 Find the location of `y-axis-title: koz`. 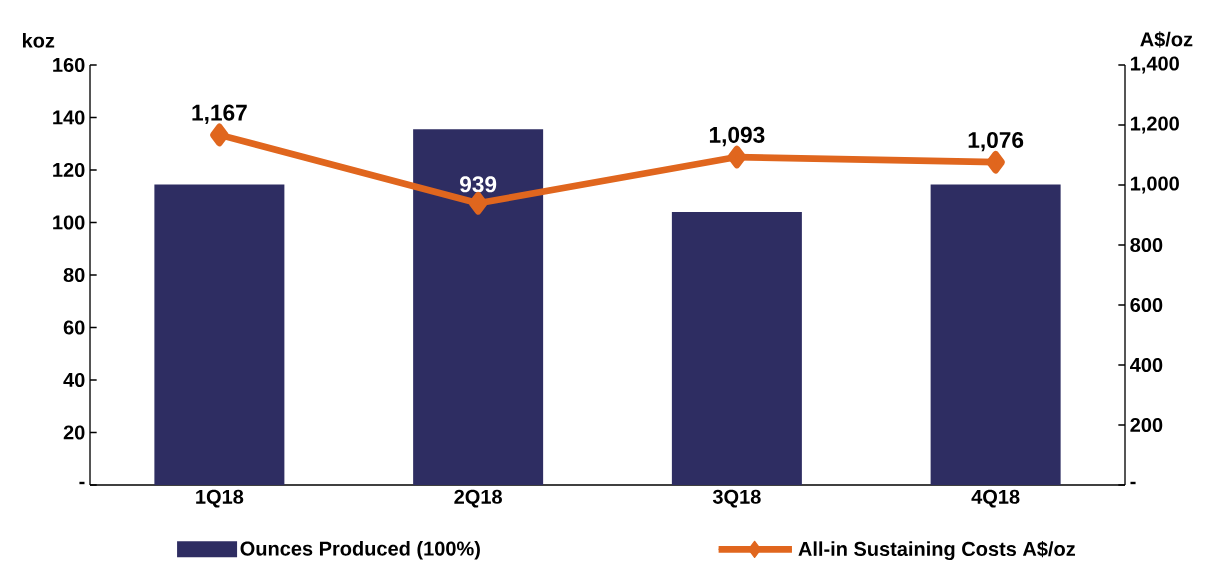

y-axis-title: koz is located at coordinates (38, 40).